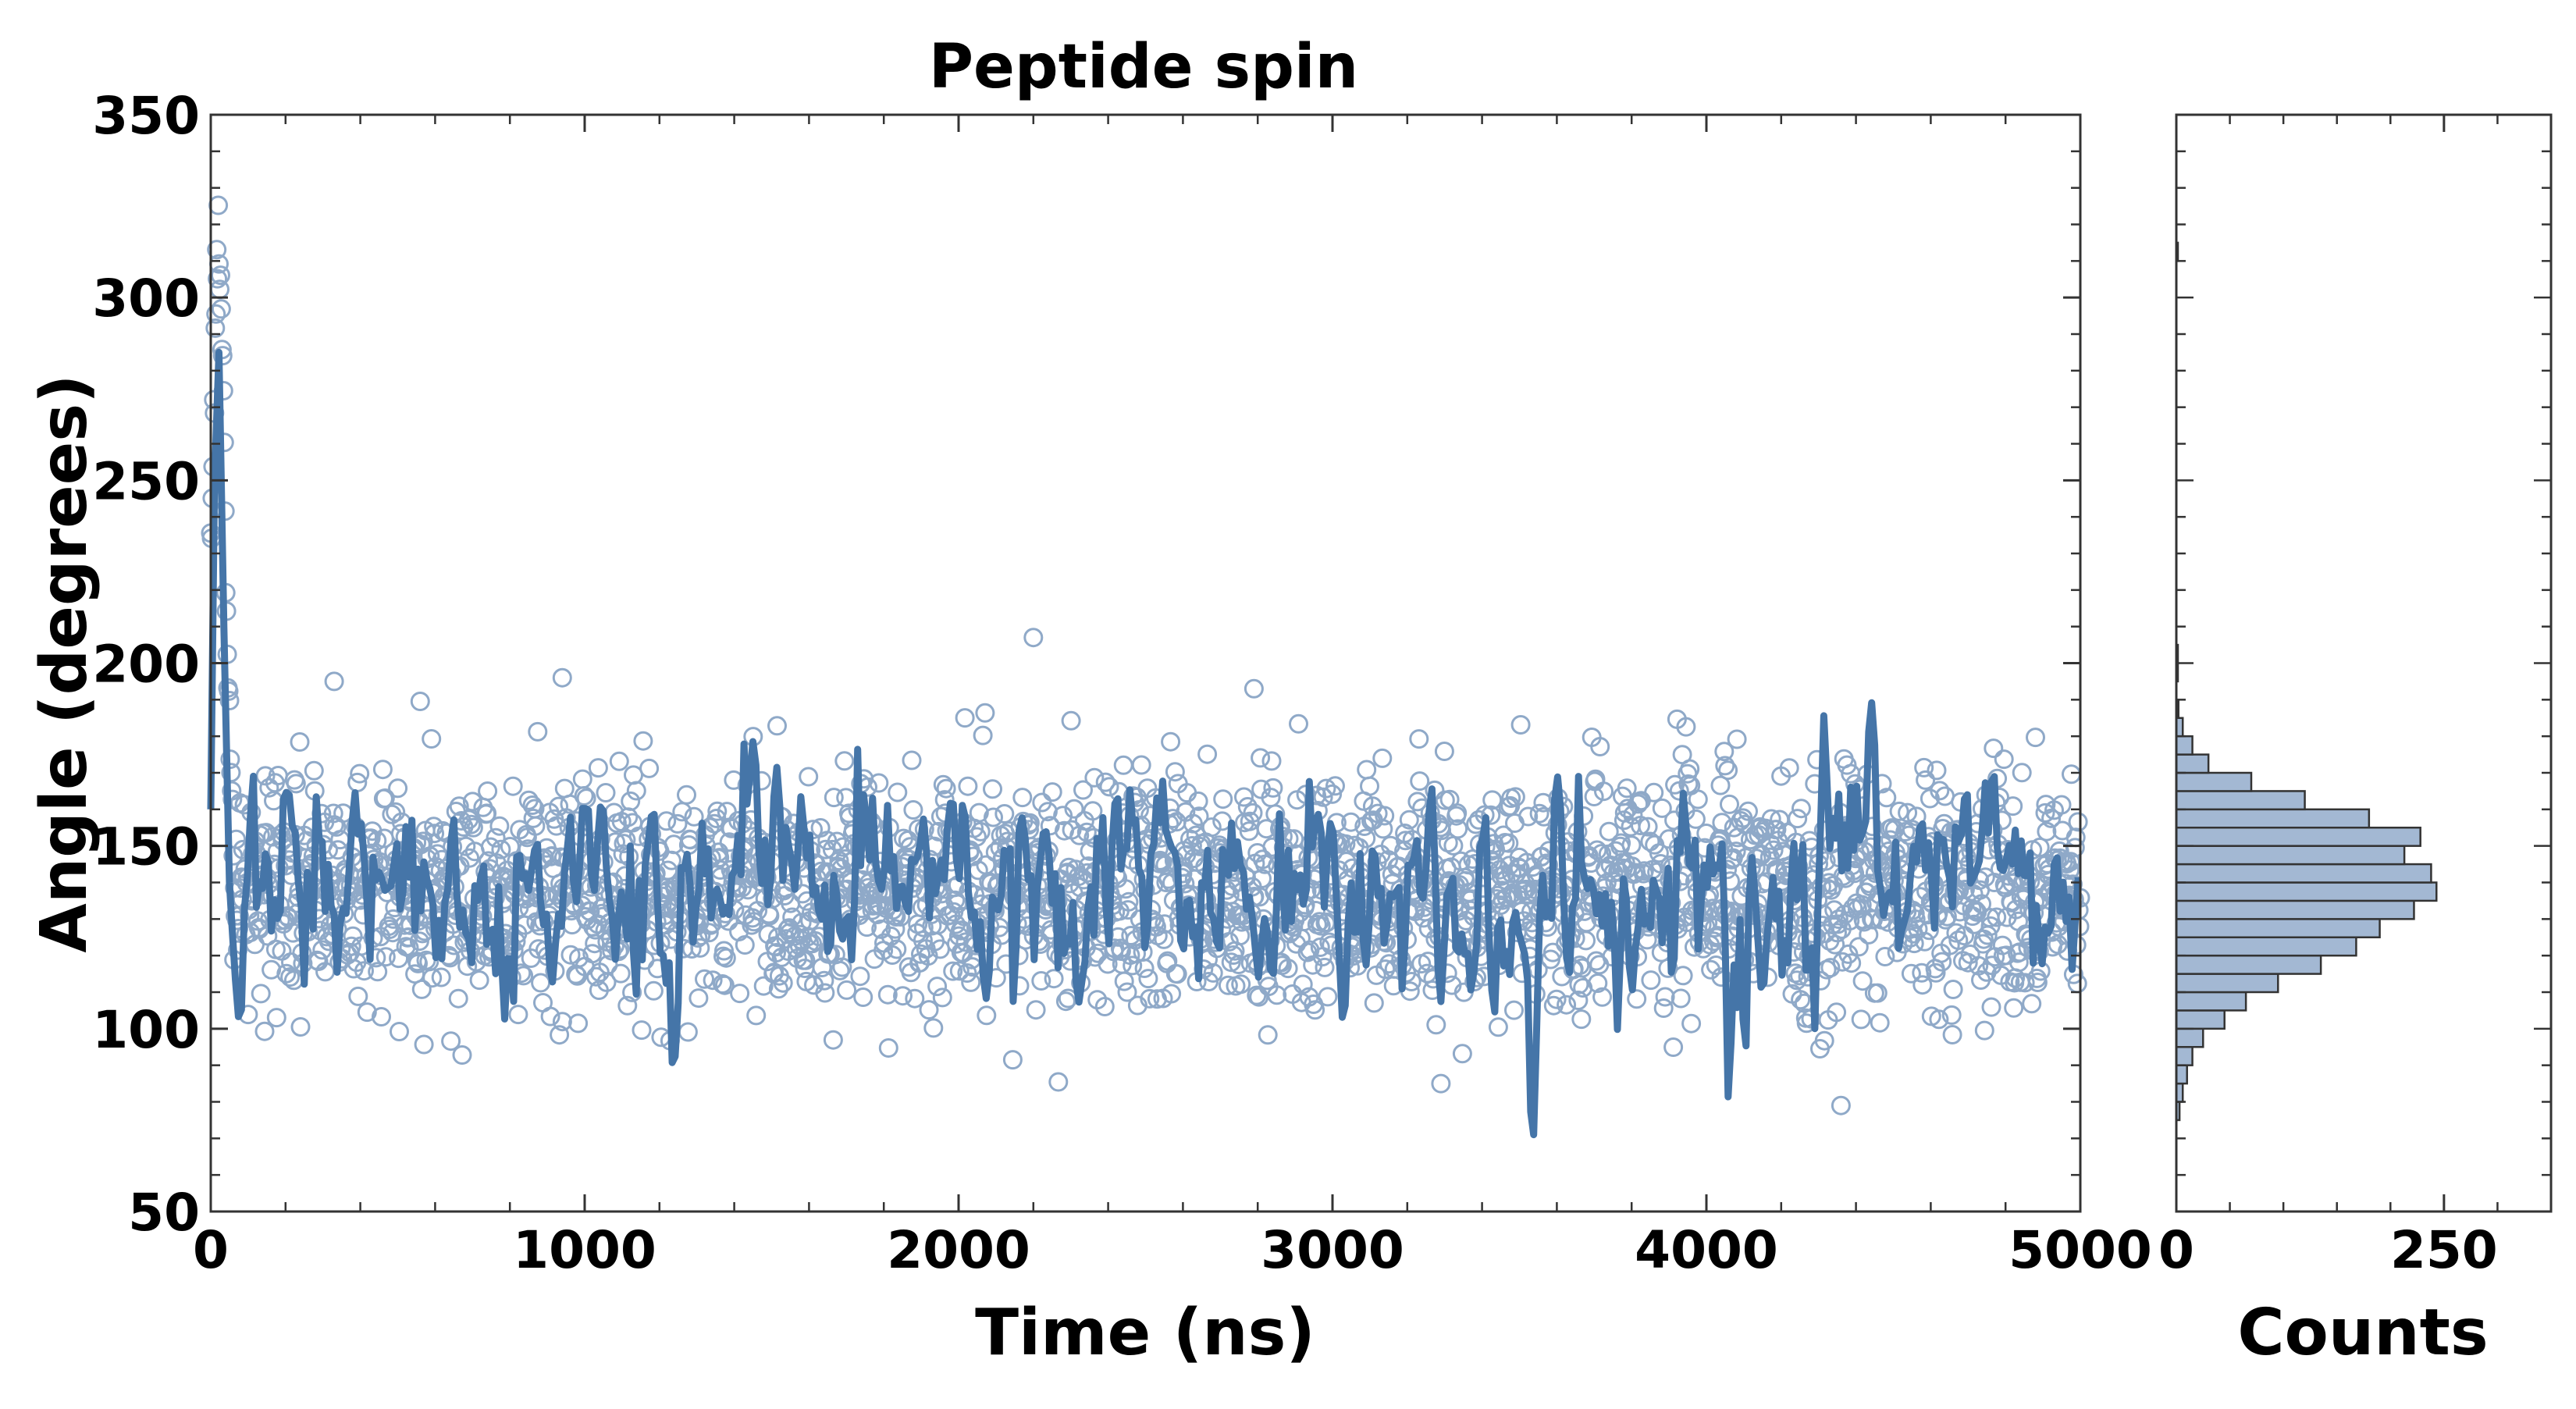  I want to click on y-tick-label: 250, so click(146, 481).